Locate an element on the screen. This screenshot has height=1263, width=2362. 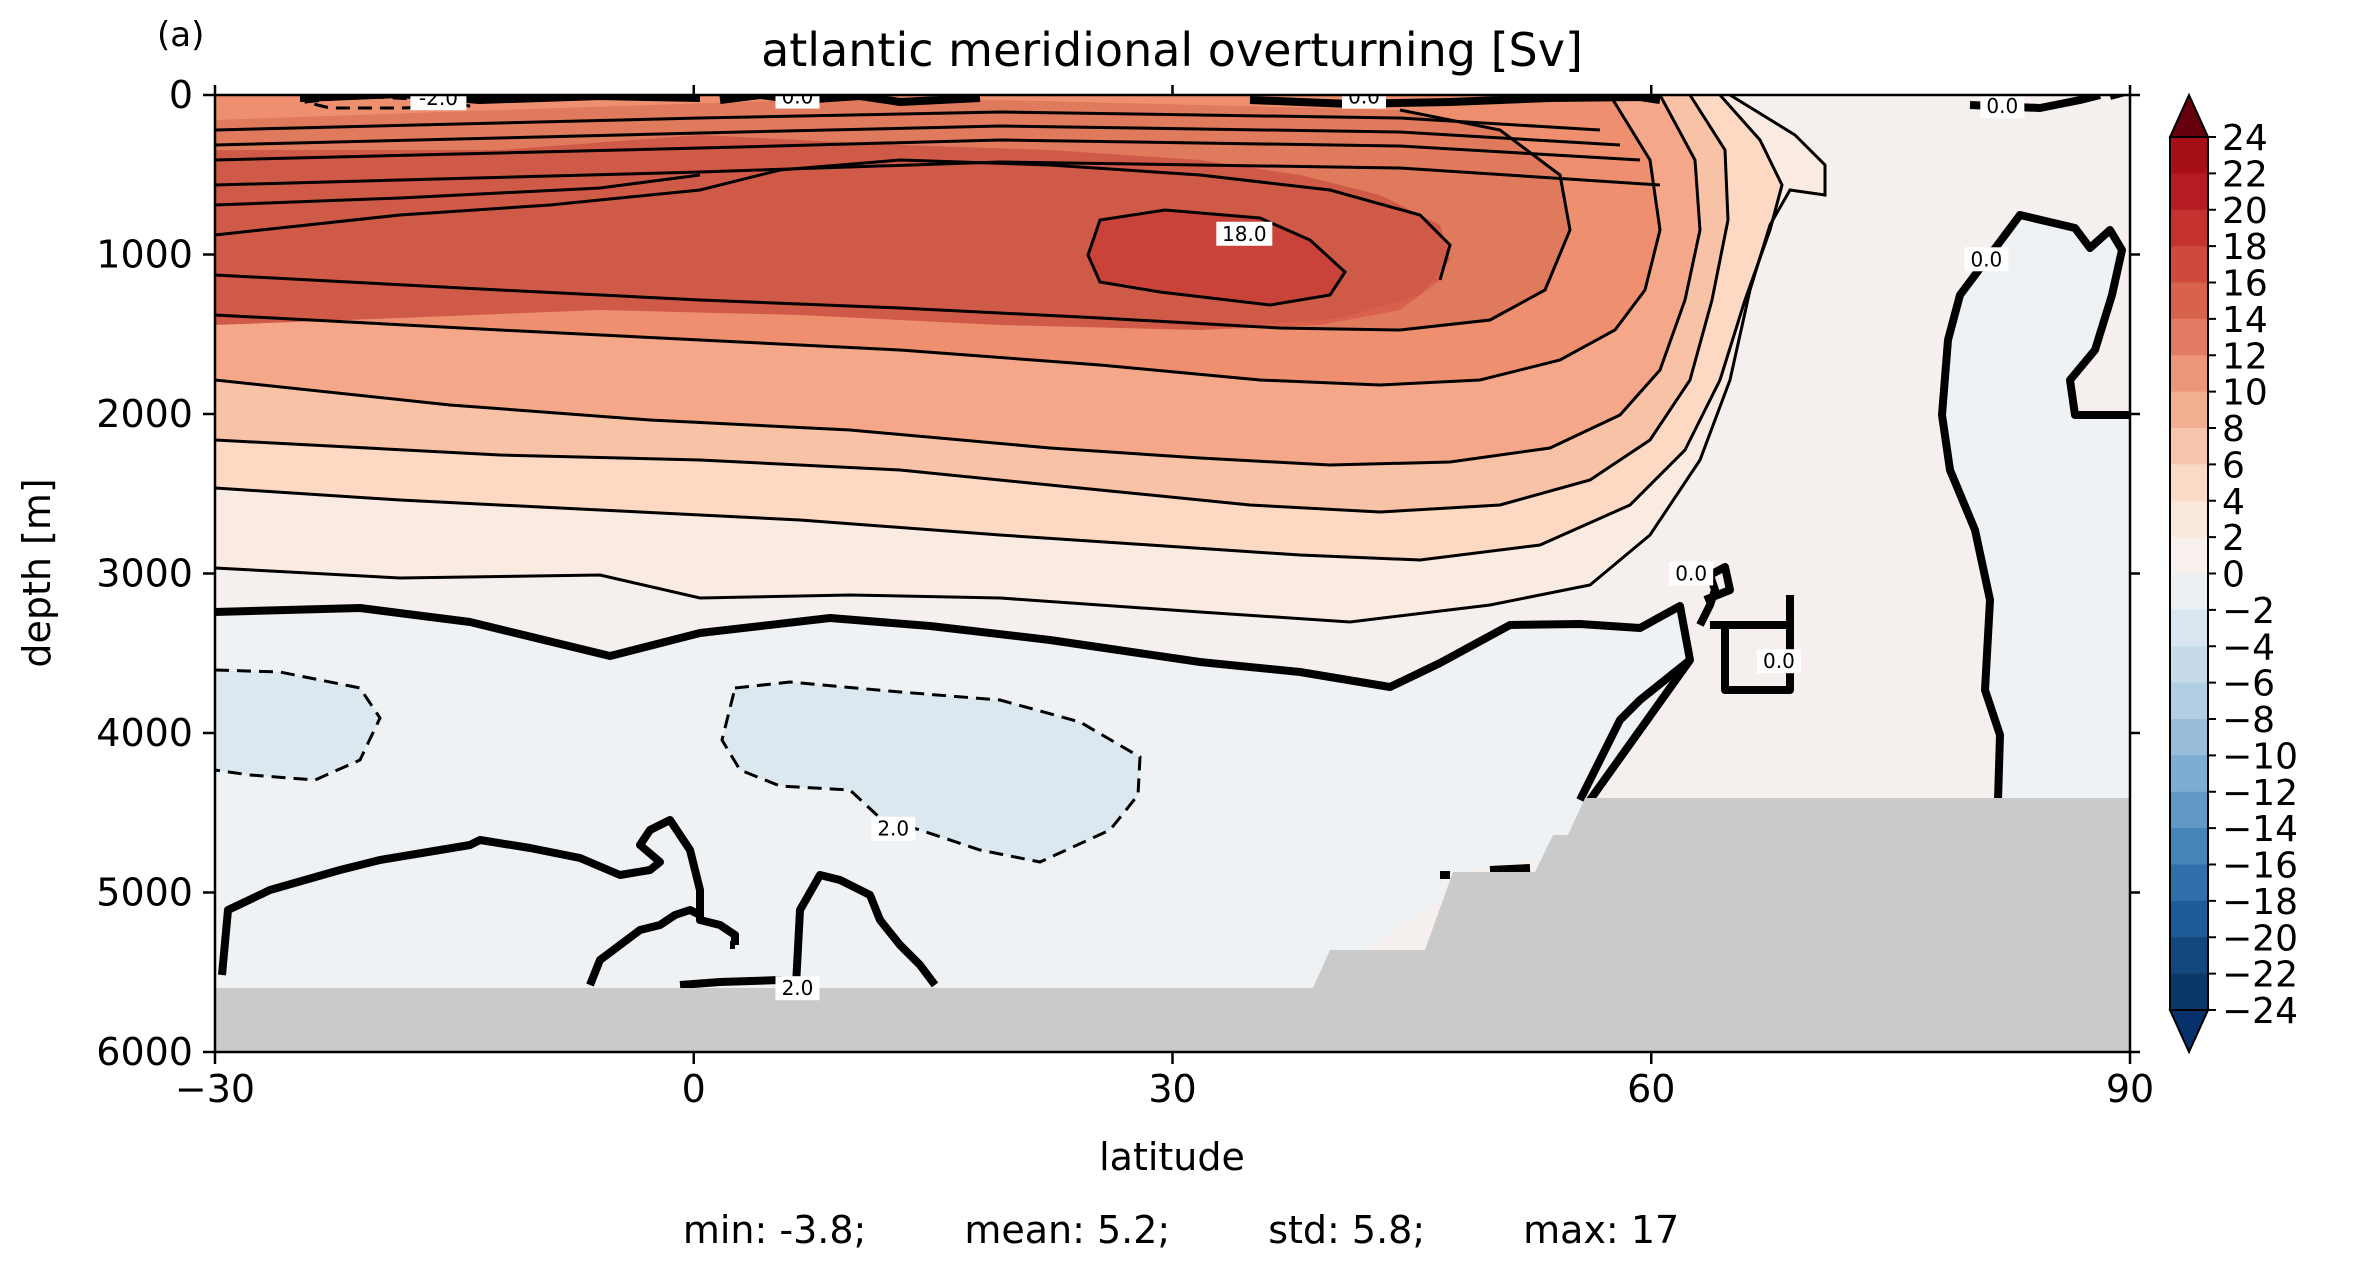
stat-mean: mean: 5.2; is located at coordinates (1067, 1230).